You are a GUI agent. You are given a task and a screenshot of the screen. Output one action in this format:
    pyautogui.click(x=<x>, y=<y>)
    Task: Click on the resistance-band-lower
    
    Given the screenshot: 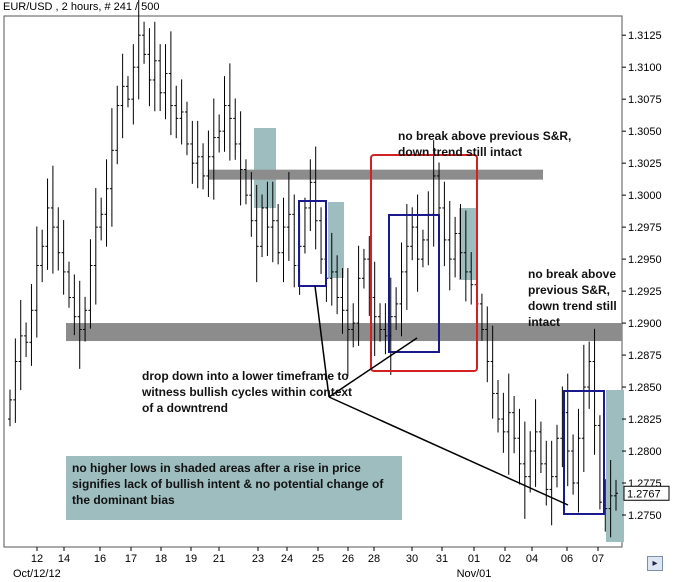 What is the action you would take?
    pyautogui.click(x=344, y=332)
    